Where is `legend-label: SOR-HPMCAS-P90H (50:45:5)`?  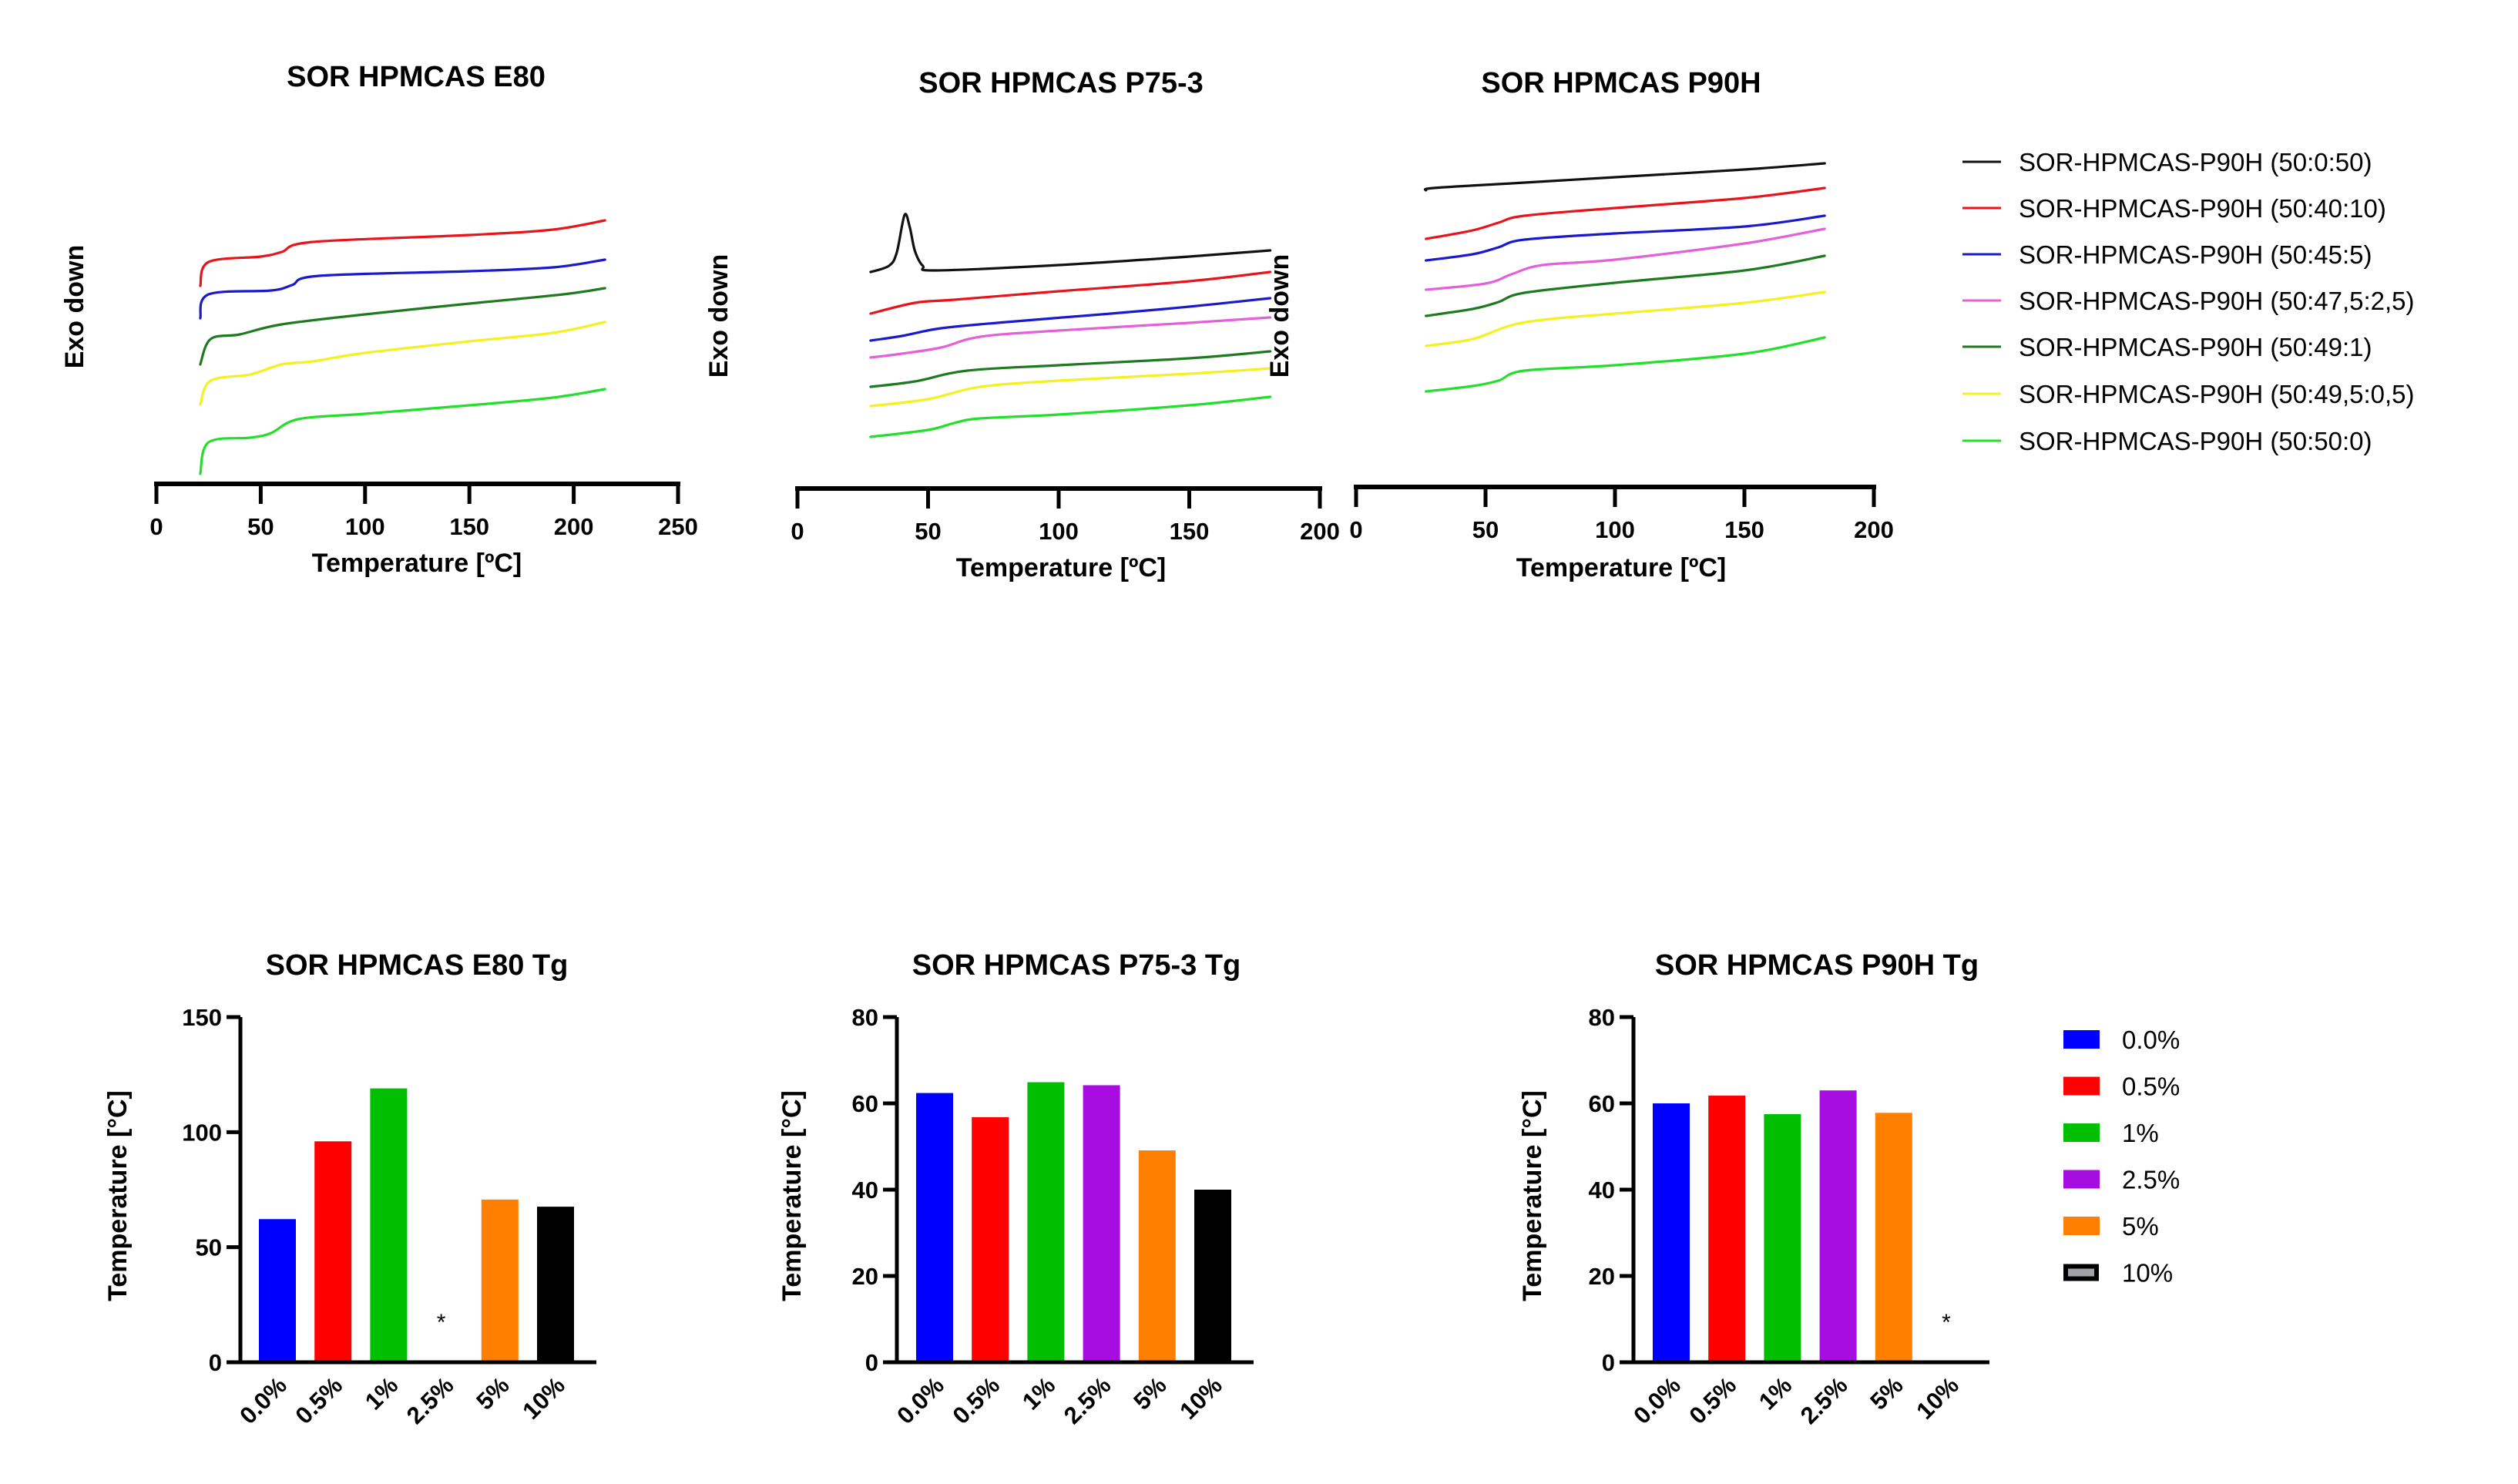
legend-label: SOR-HPMCAS-P90H (50:45:5) is located at coordinates (2195, 255).